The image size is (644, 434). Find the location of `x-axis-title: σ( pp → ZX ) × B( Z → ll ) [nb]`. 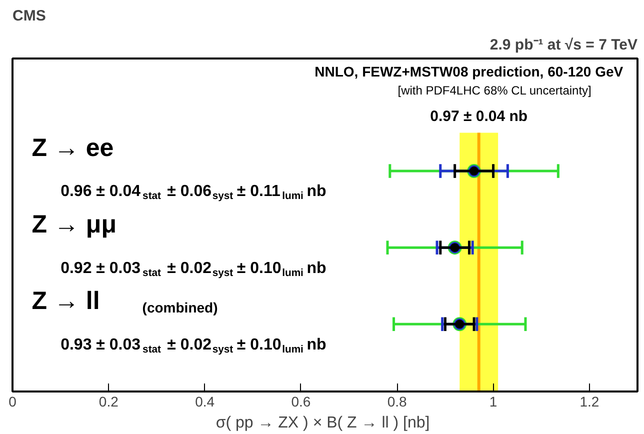

x-axis-title: σ( pp → ZX ) × B( Z → ll ) [nb] is located at coordinates (323, 423).